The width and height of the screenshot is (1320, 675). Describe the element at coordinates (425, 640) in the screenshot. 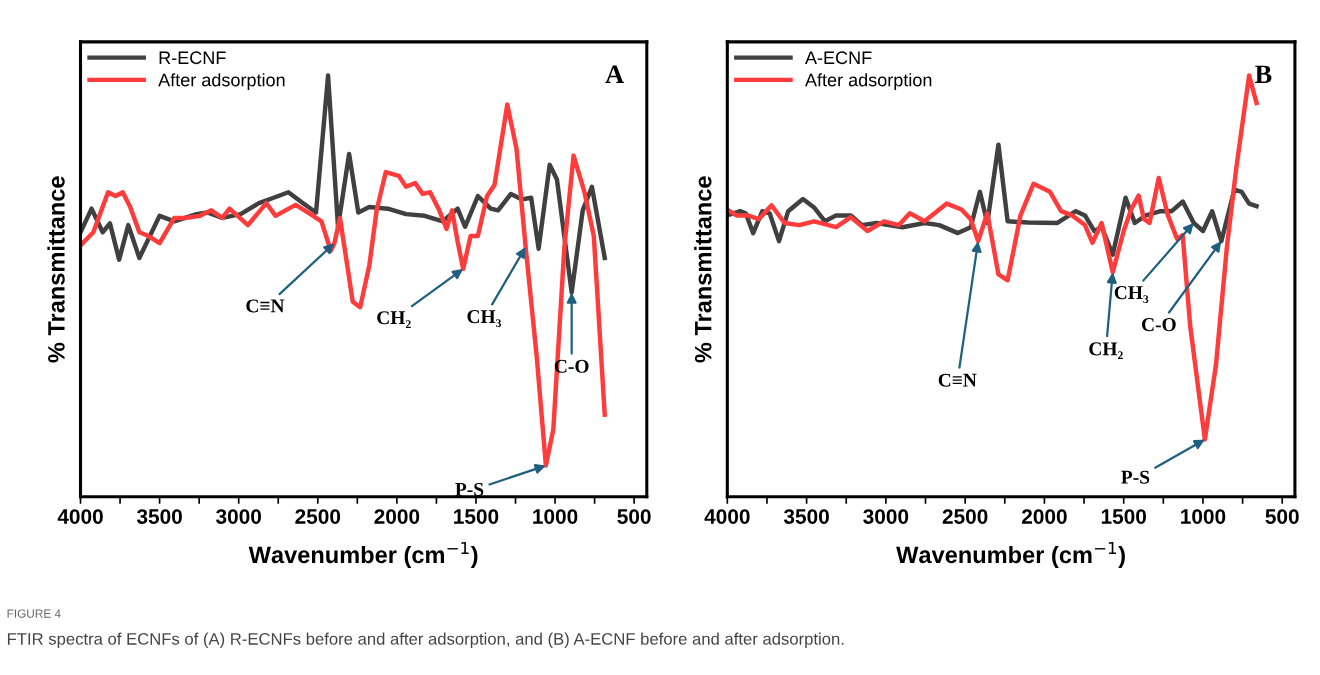

I see `text: FTIR spectra of ECNFs of (A) R-ECNFs before and after adsorption, and (B) A-ECNF before and after adsorption.` at that location.